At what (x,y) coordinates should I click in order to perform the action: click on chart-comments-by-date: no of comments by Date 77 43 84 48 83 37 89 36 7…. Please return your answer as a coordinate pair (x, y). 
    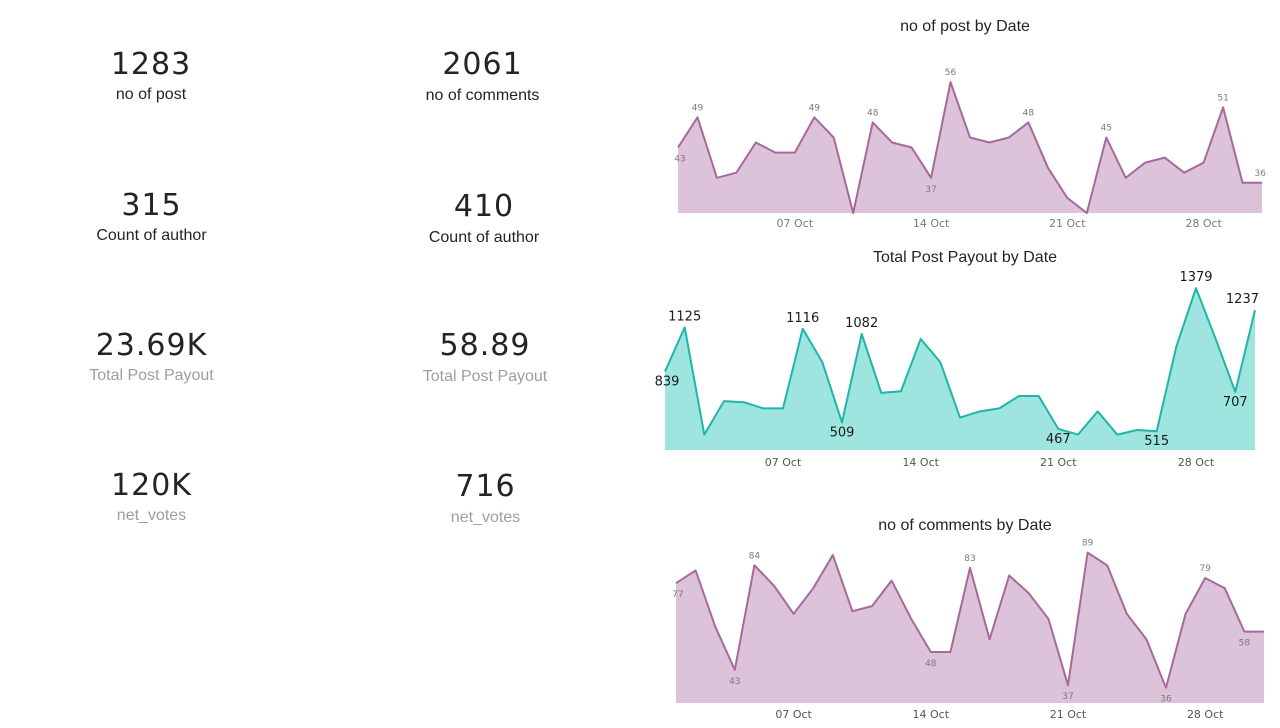
    Looking at the image, I should click on (965, 616).